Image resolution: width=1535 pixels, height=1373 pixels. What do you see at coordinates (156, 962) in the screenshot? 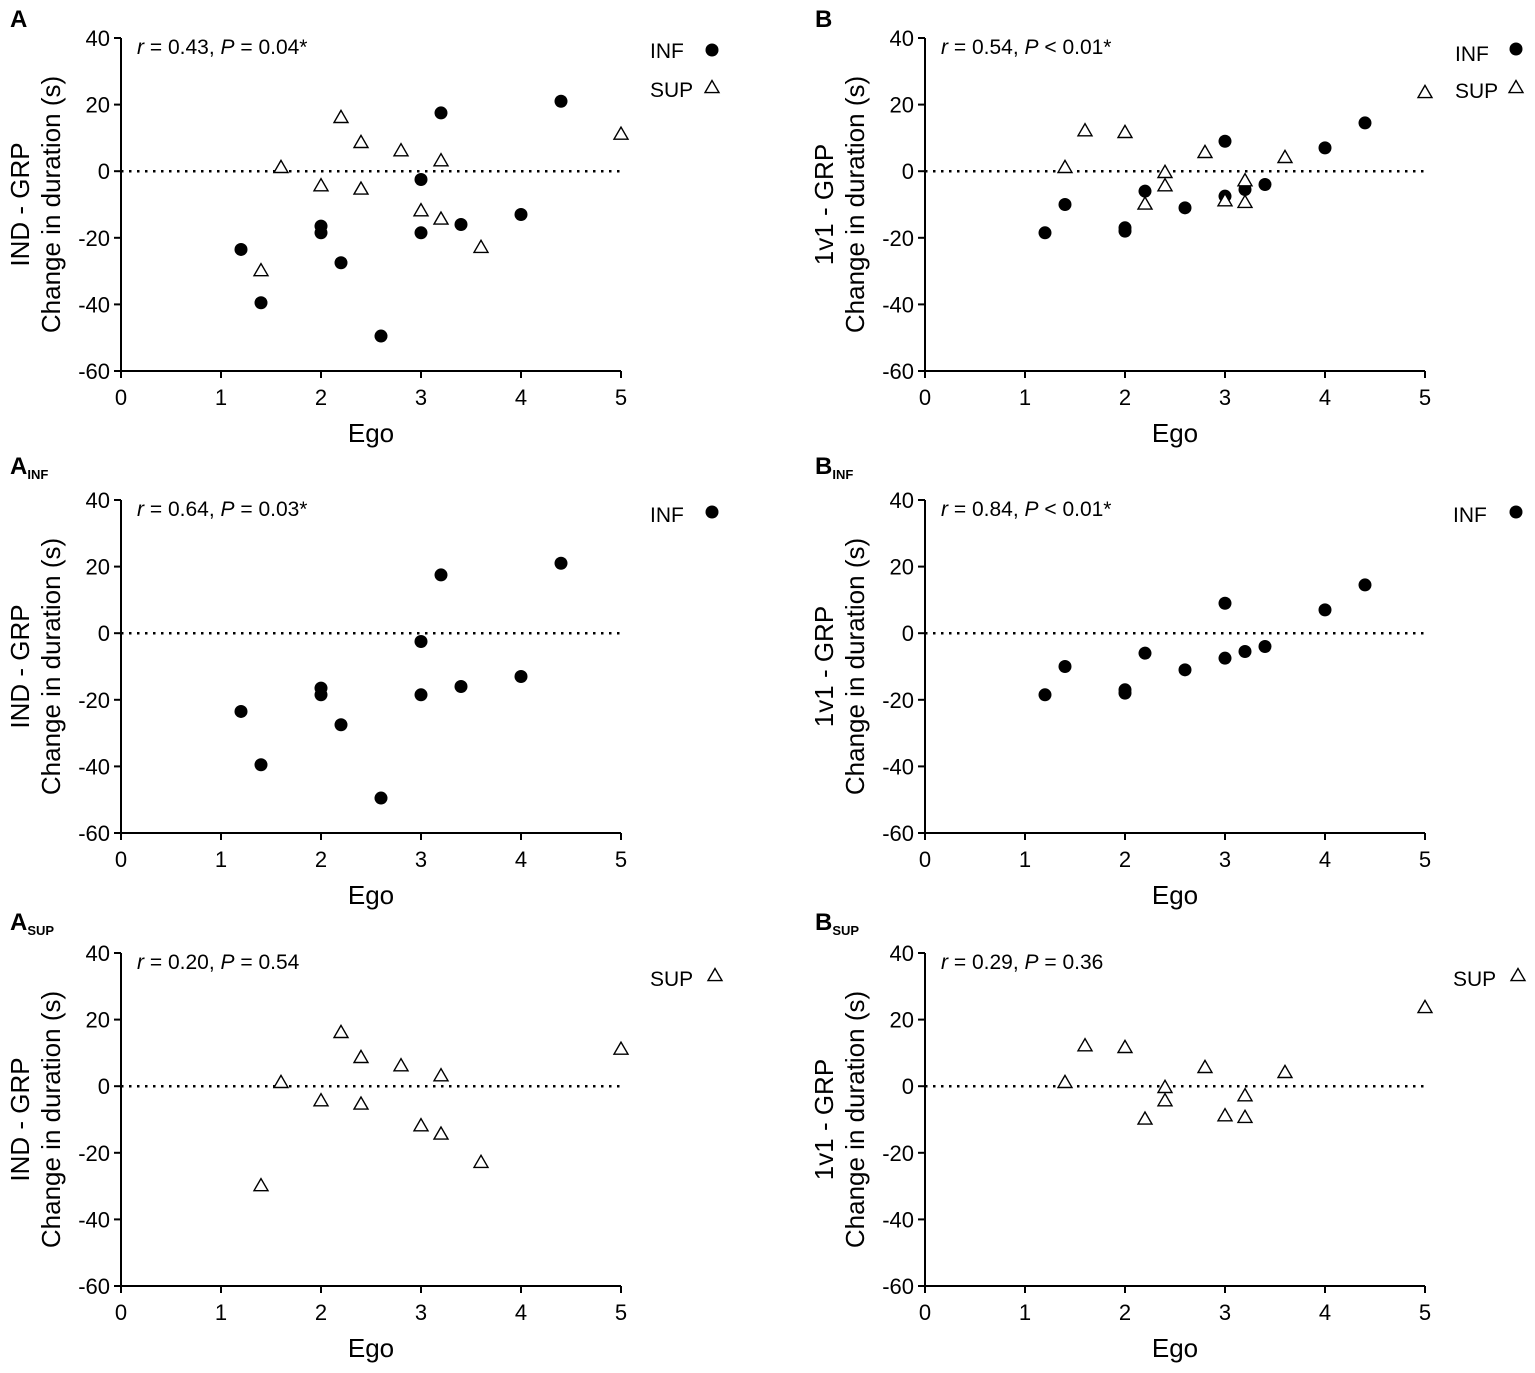
I see `stat-r-eq: =` at bounding box center [156, 962].